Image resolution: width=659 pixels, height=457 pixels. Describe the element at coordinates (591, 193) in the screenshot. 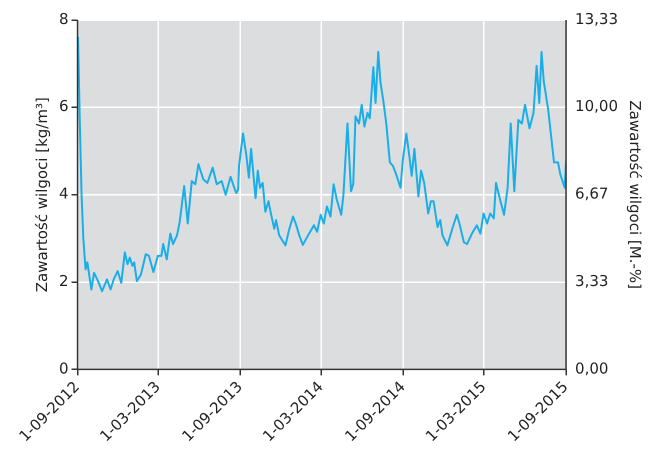

I see `y2-tick-label: 6,67` at that location.